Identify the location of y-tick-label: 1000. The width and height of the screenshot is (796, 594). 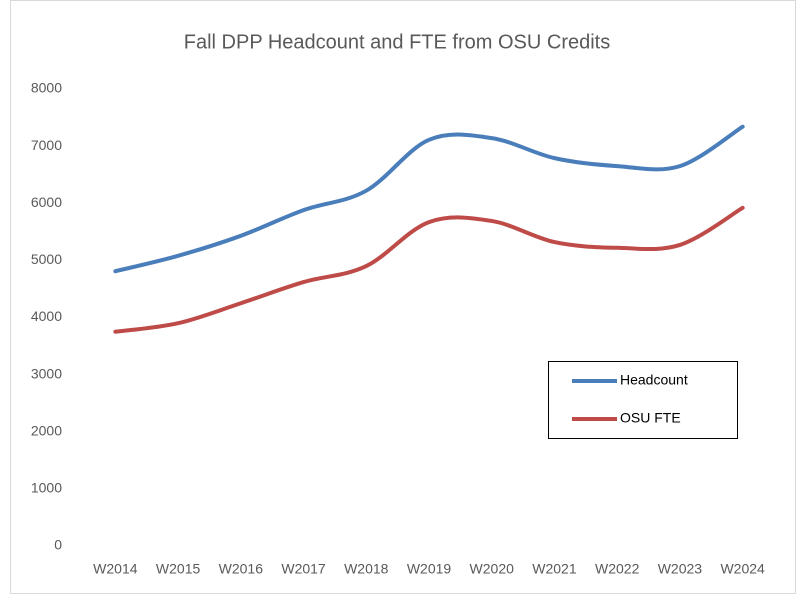
(46, 488).